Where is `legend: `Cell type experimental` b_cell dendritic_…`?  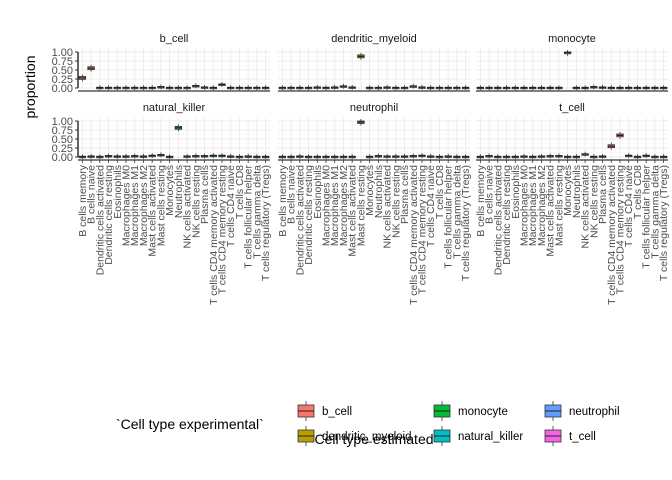 legend: `Cell type experimental` b_cell dendritic_… is located at coordinates (368, 423).